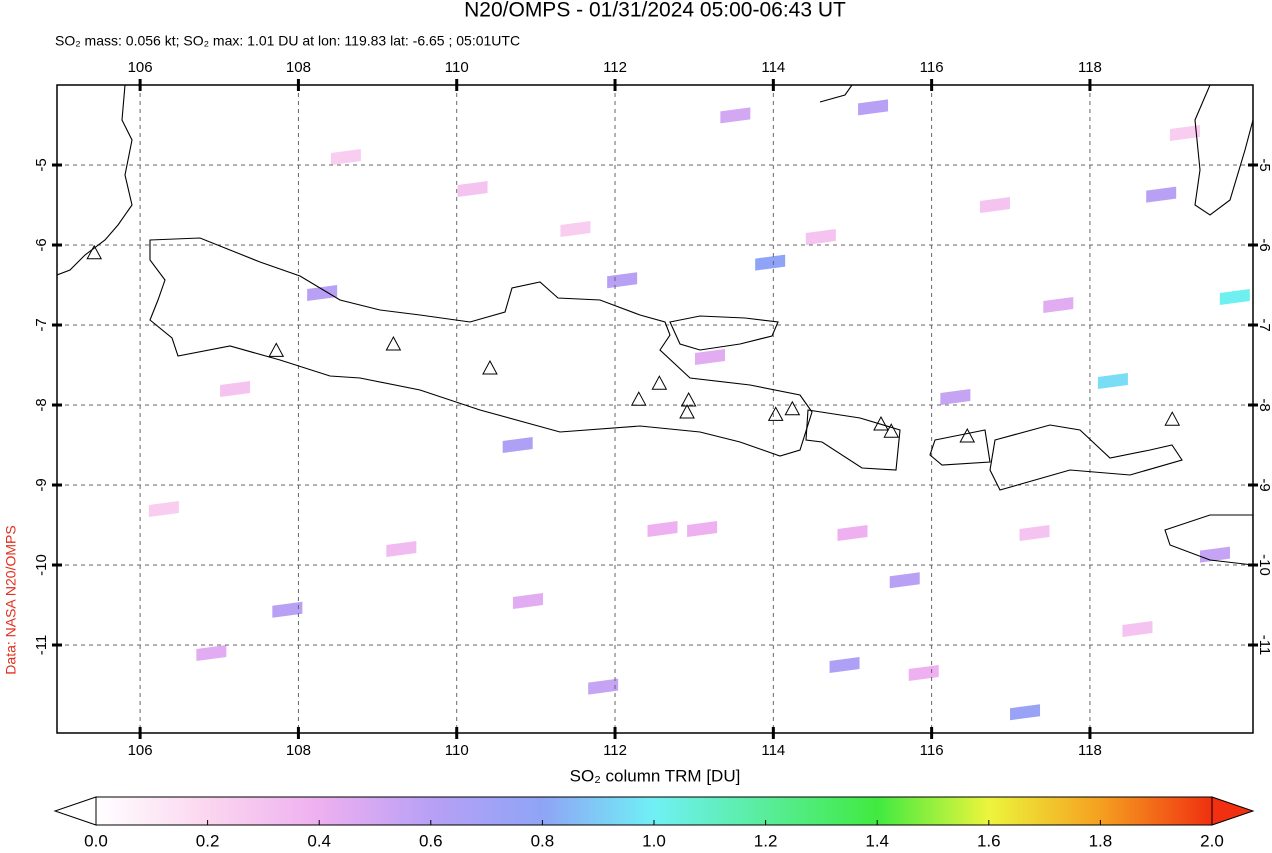 This screenshot has height=853, width=1272. What do you see at coordinates (1212, 840) in the screenshot?
I see `colorbar-tick-label: 2.0` at bounding box center [1212, 840].